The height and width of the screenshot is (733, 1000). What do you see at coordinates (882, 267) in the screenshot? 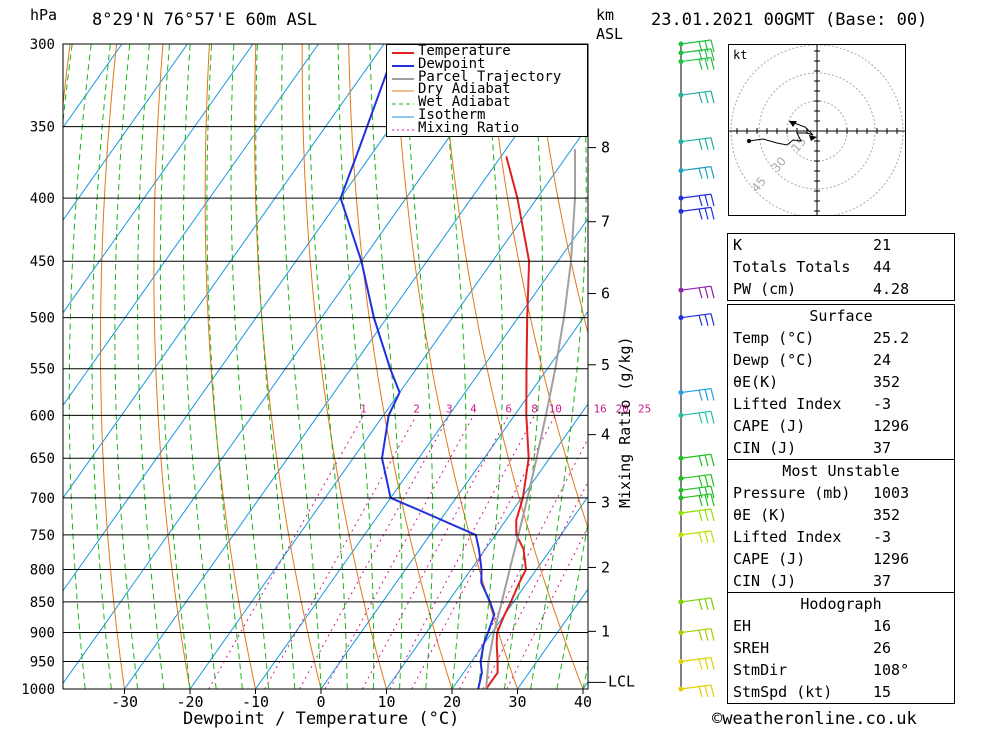
I see `index-value: 44` at bounding box center [882, 267].